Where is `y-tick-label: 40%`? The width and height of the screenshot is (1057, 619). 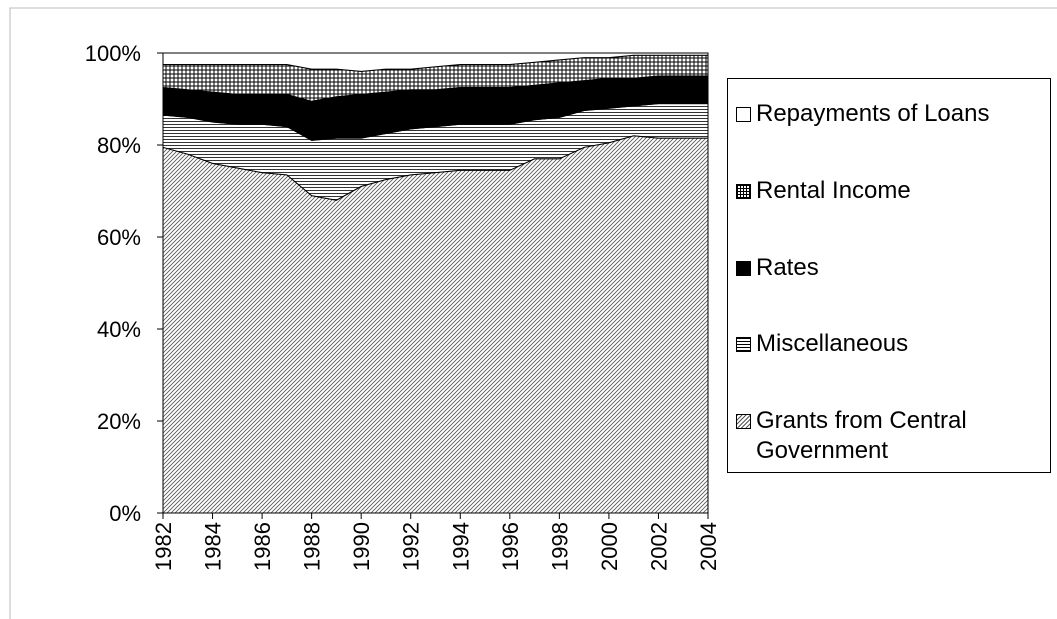
y-tick-label: 40% is located at coordinates (119, 329).